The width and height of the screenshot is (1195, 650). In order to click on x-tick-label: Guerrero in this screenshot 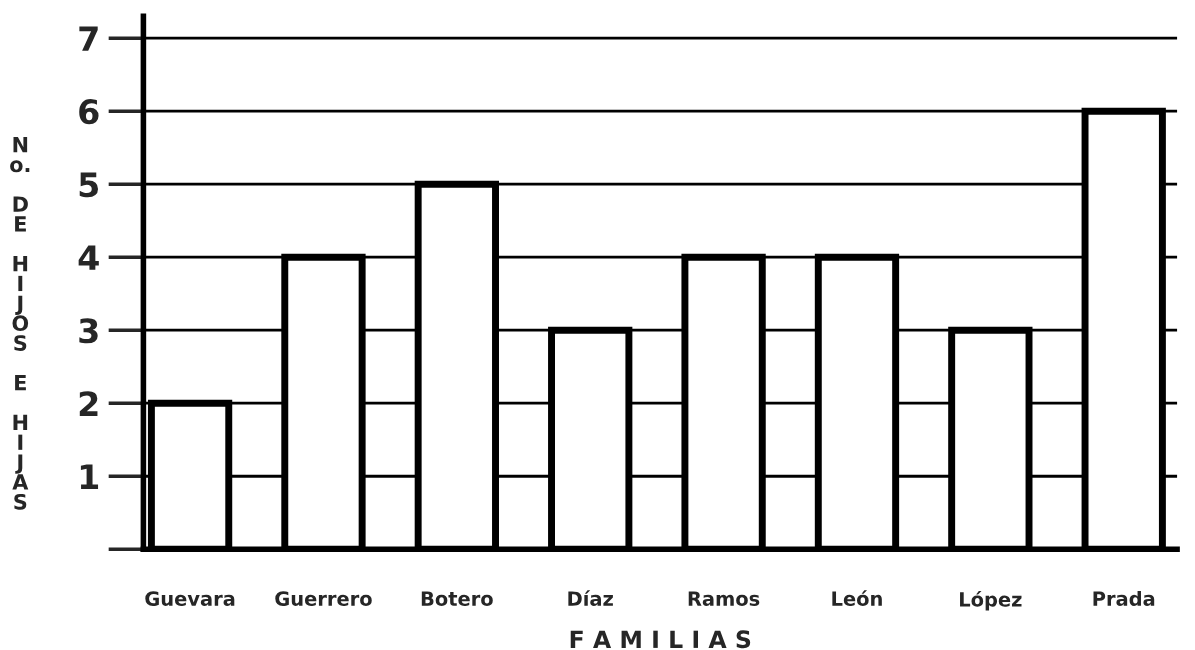, I will do `click(323, 598)`.